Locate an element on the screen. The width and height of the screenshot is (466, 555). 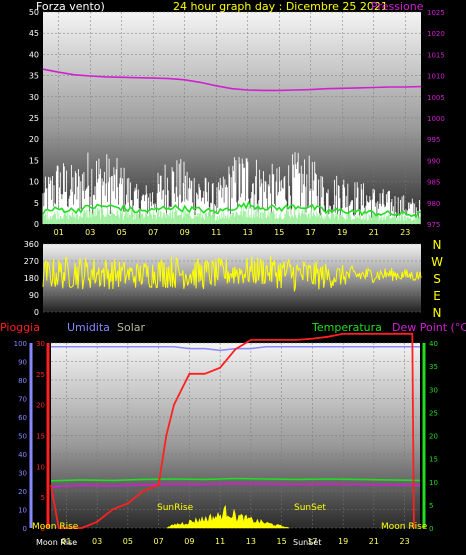
rain-hour-label: 21 is located at coordinates (374, 541).